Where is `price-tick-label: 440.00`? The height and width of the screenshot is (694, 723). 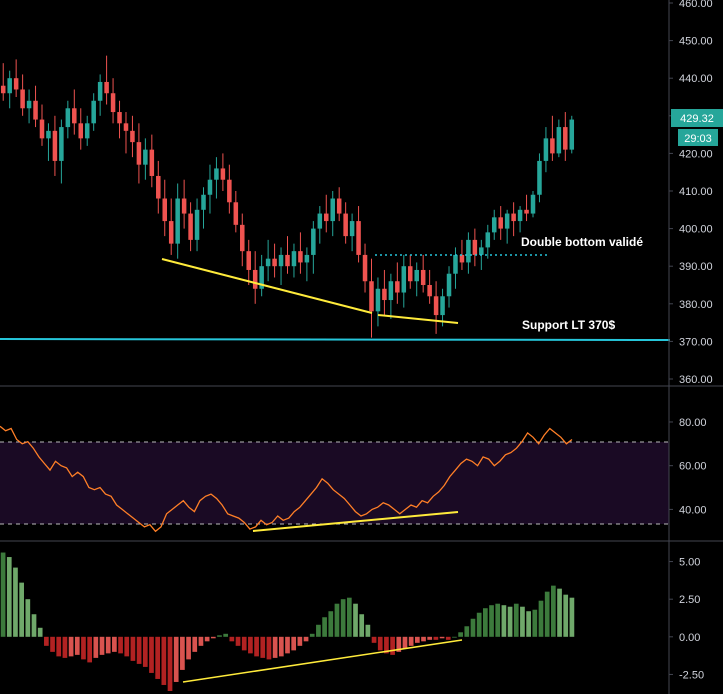 price-tick-label: 440.00 is located at coordinates (696, 79).